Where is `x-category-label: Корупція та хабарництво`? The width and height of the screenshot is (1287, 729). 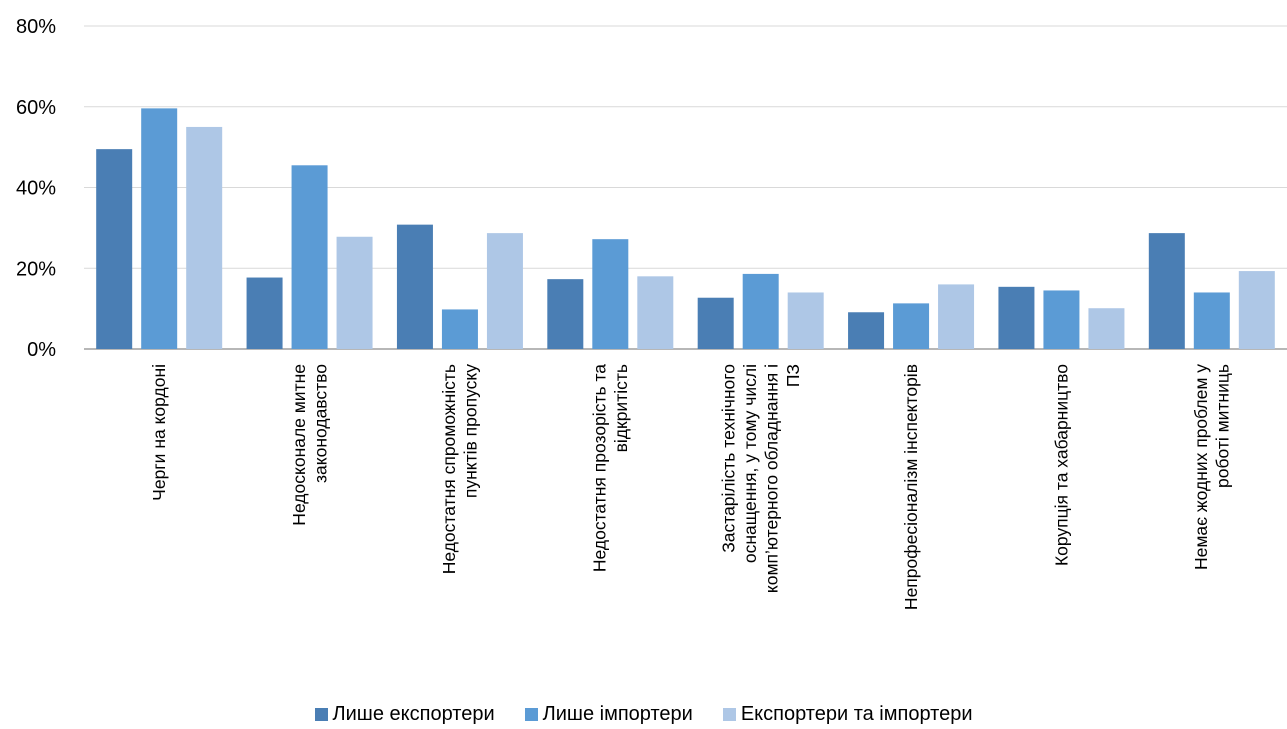
x-category-label: Корупція та хабарництво is located at coordinates (1061, 465).